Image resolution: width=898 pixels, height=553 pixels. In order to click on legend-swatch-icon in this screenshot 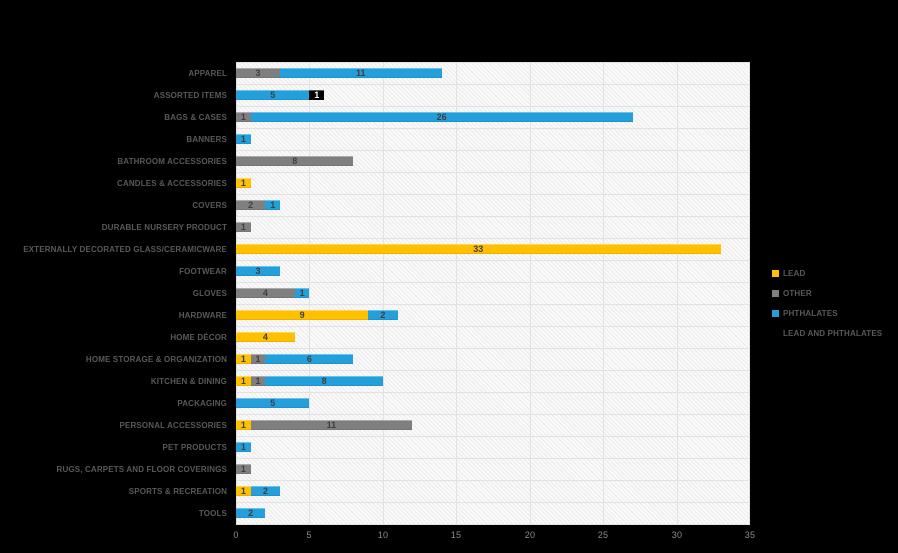, I will do `click(775, 293)`.